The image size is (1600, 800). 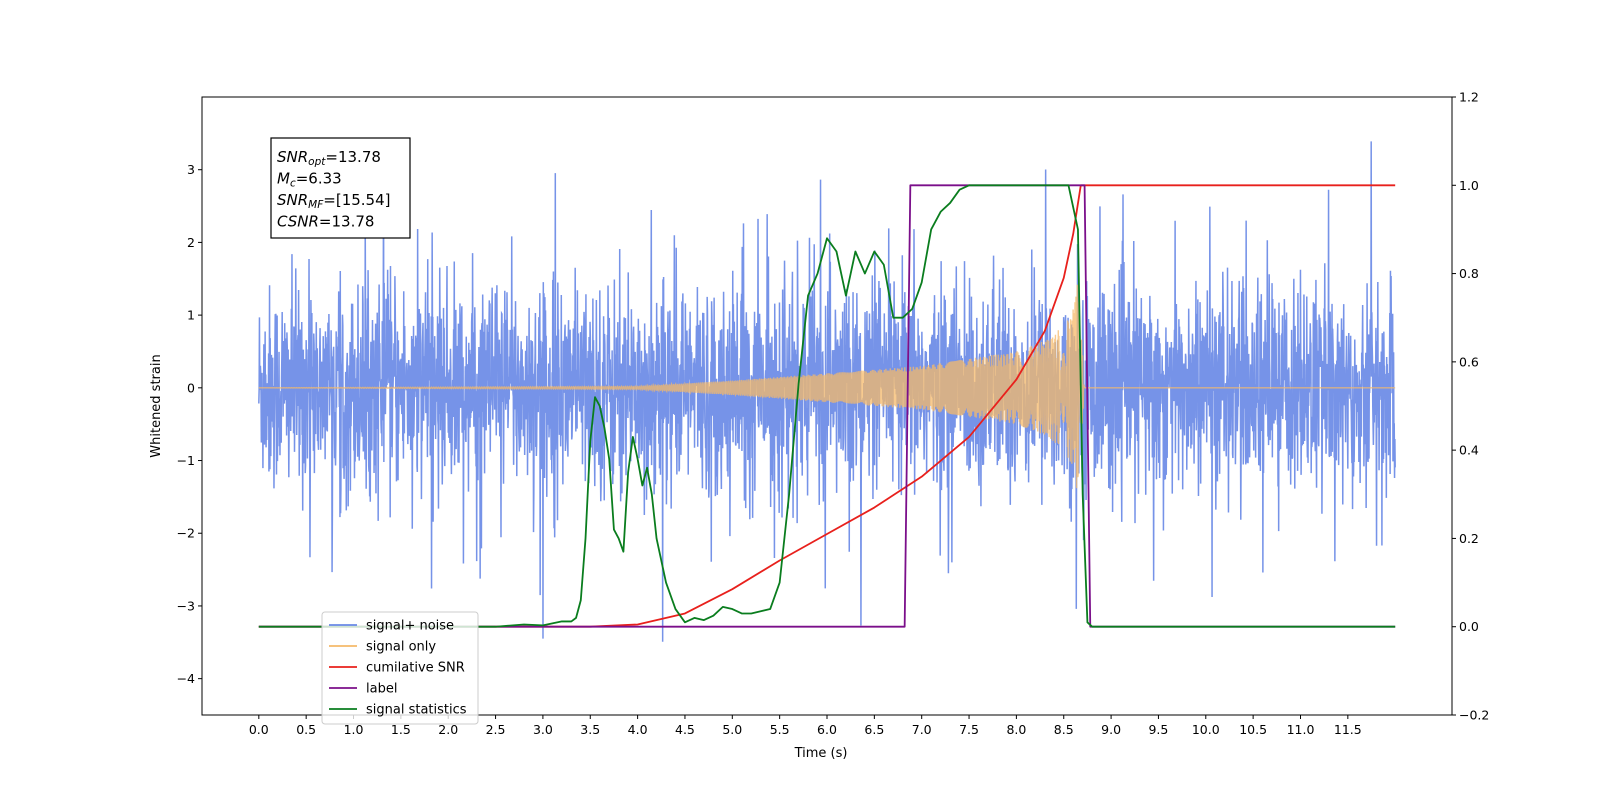 What do you see at coordinates (259, 729) in the screenshot?
I see `x-tick-label: 0.0` at bounding box center [259, 729].